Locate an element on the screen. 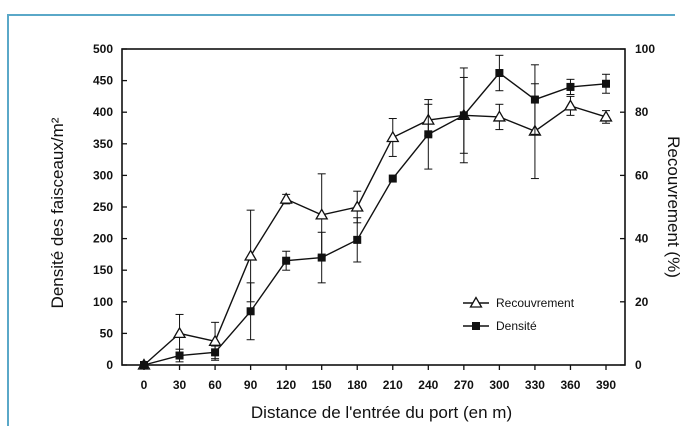  x-tick-label: 90 is located at coordinates (251, 385).